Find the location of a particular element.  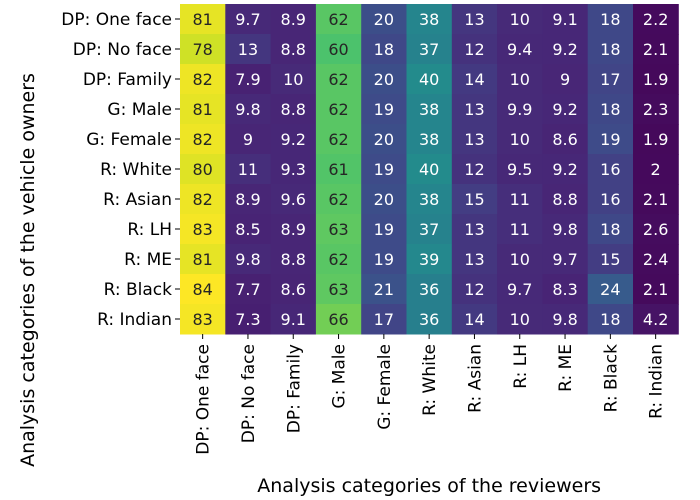

cell-value-label: 40 is located at coordinates (429, 169).